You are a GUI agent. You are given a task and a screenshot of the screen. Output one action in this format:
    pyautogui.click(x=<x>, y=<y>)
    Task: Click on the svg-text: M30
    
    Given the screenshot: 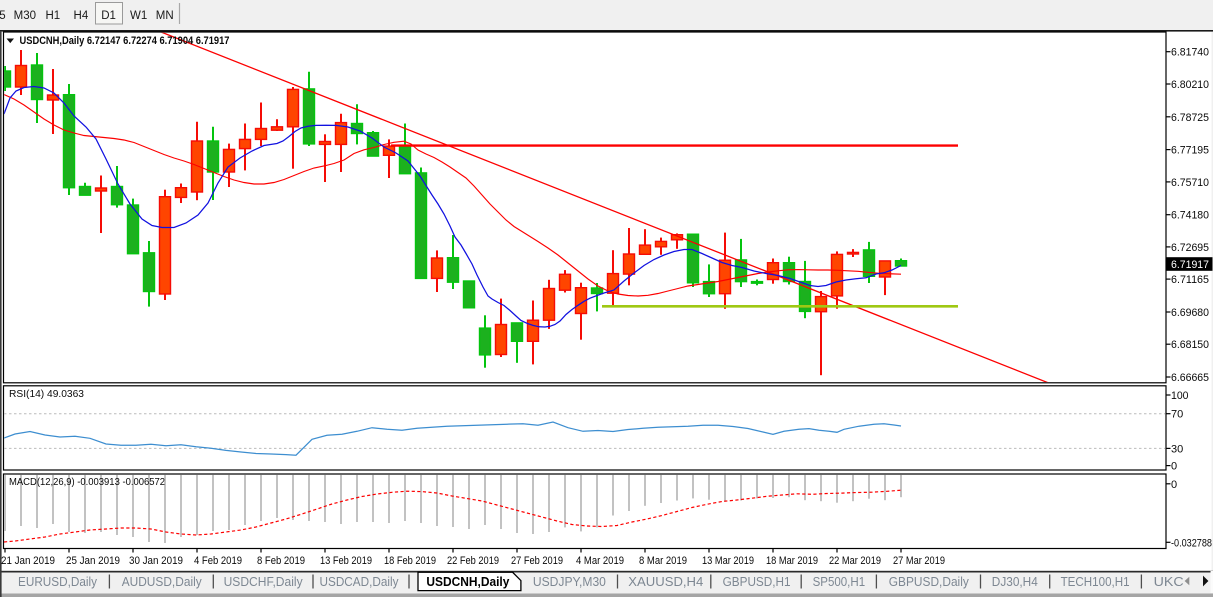 What is the action you would take?
    pyautogui.click(x=25, y=16)
    